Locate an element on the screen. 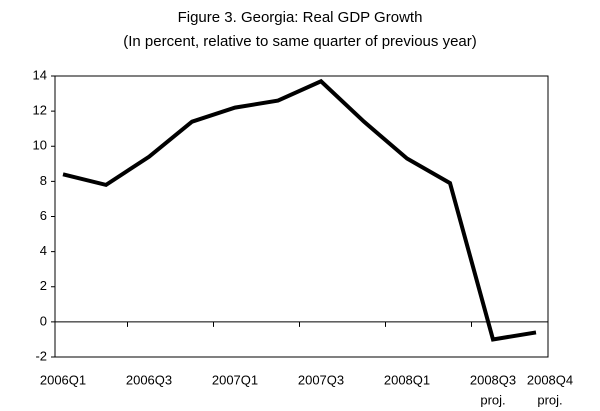  y-tick-label: 8 is located at coordinates (43, 180).